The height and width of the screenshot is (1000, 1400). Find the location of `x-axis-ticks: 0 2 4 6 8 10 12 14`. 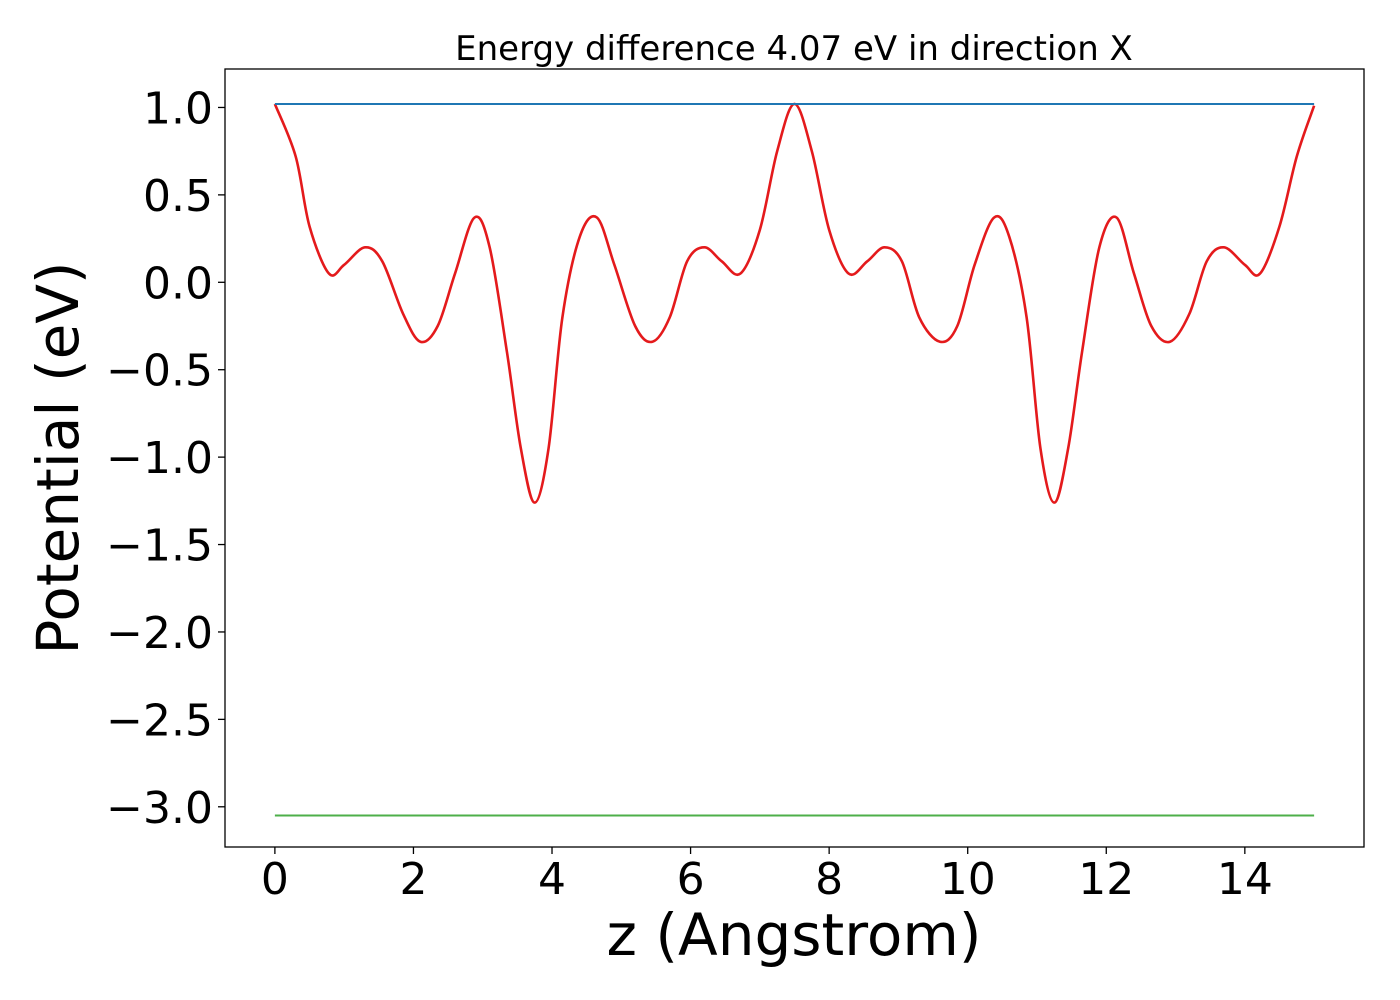

x-axis-ticks: 0 2 4 6 8 10 12 14 is located at coordinates (767, 876).